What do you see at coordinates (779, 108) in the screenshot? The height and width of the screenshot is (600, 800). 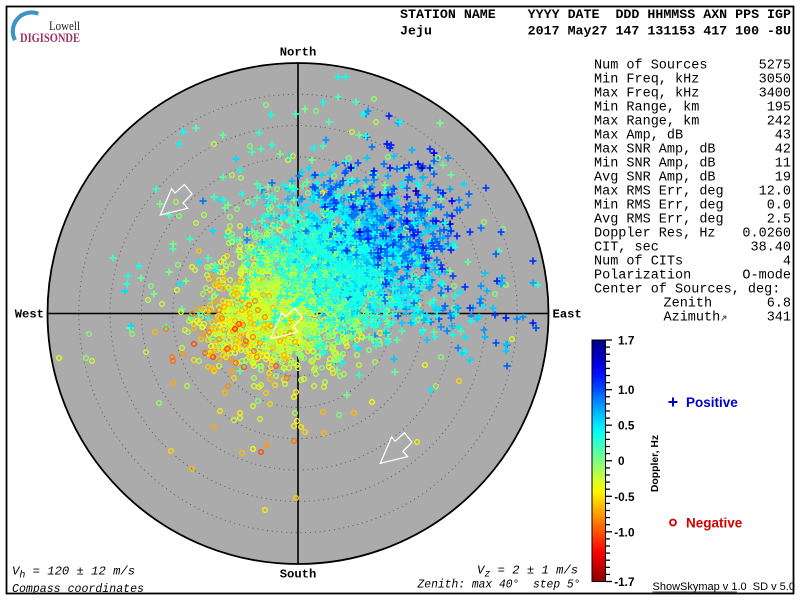 I see `svg-text: 195` at bounding box center [779, 108].